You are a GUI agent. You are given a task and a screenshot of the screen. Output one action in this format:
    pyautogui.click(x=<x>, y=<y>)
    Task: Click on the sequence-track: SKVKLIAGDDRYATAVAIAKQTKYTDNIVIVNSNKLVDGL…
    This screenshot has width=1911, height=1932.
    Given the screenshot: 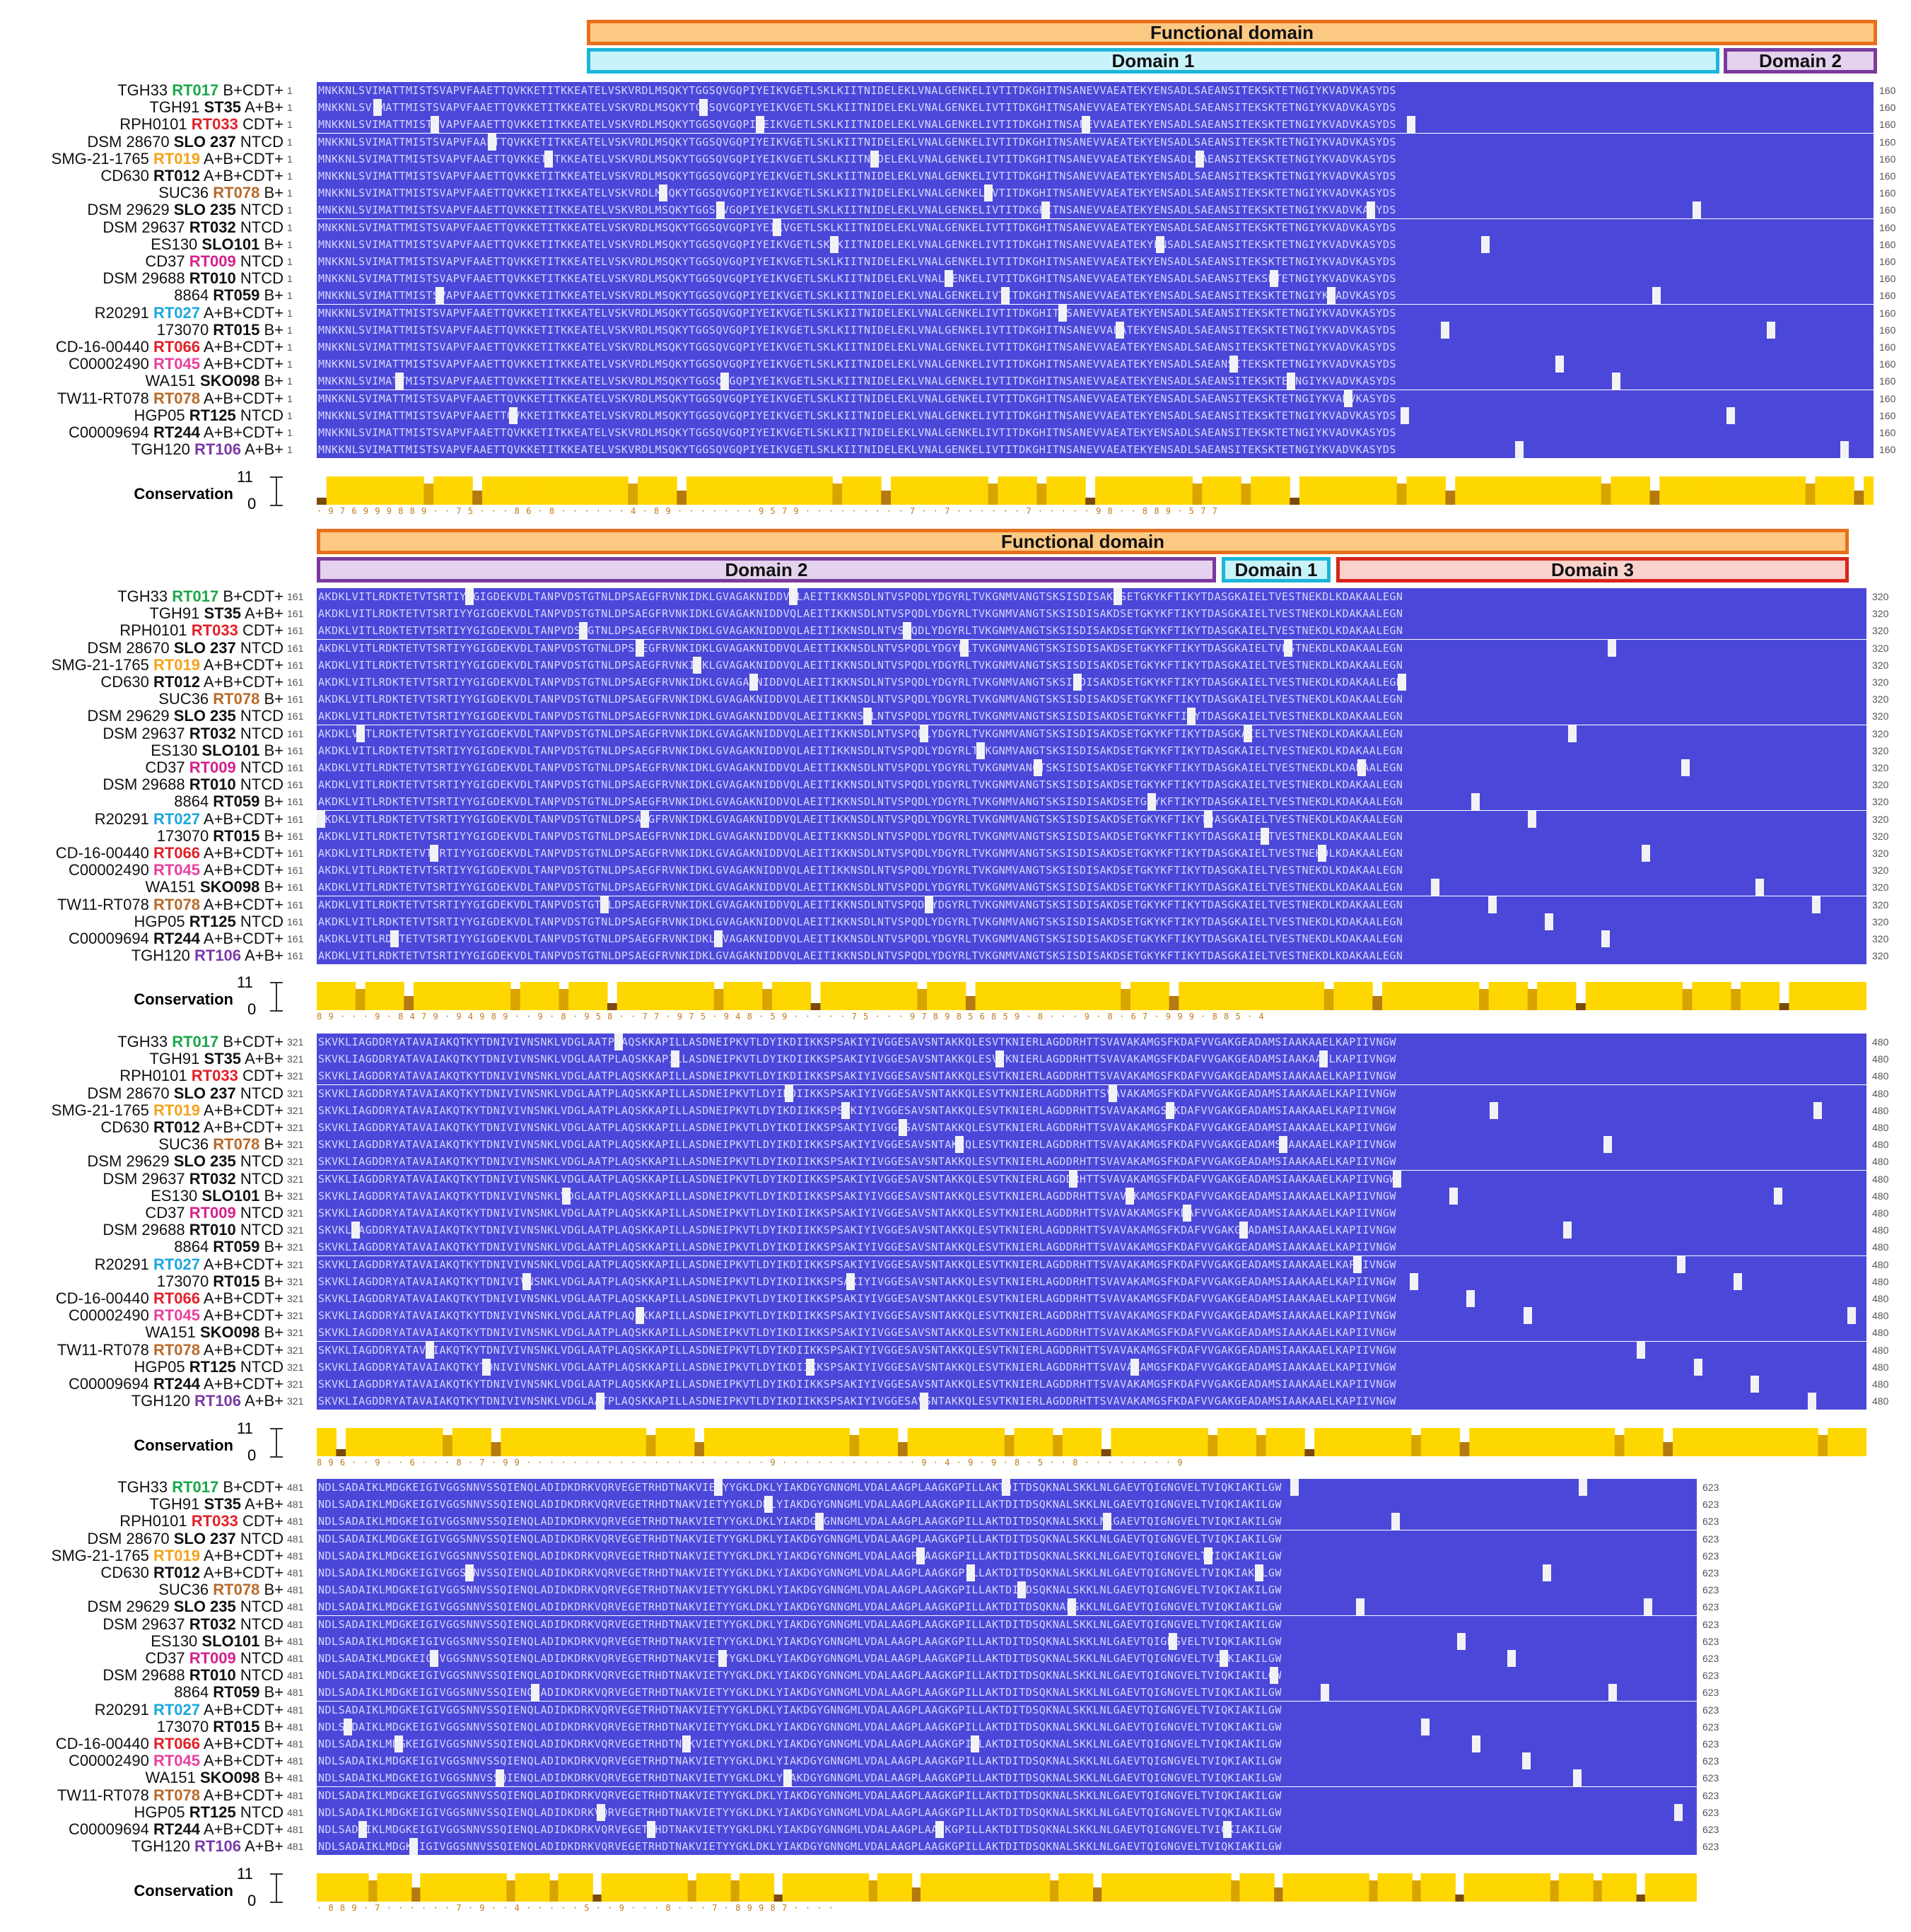 What is the action you would take?
    pyautogui.click(x=1091, y=1076)
    